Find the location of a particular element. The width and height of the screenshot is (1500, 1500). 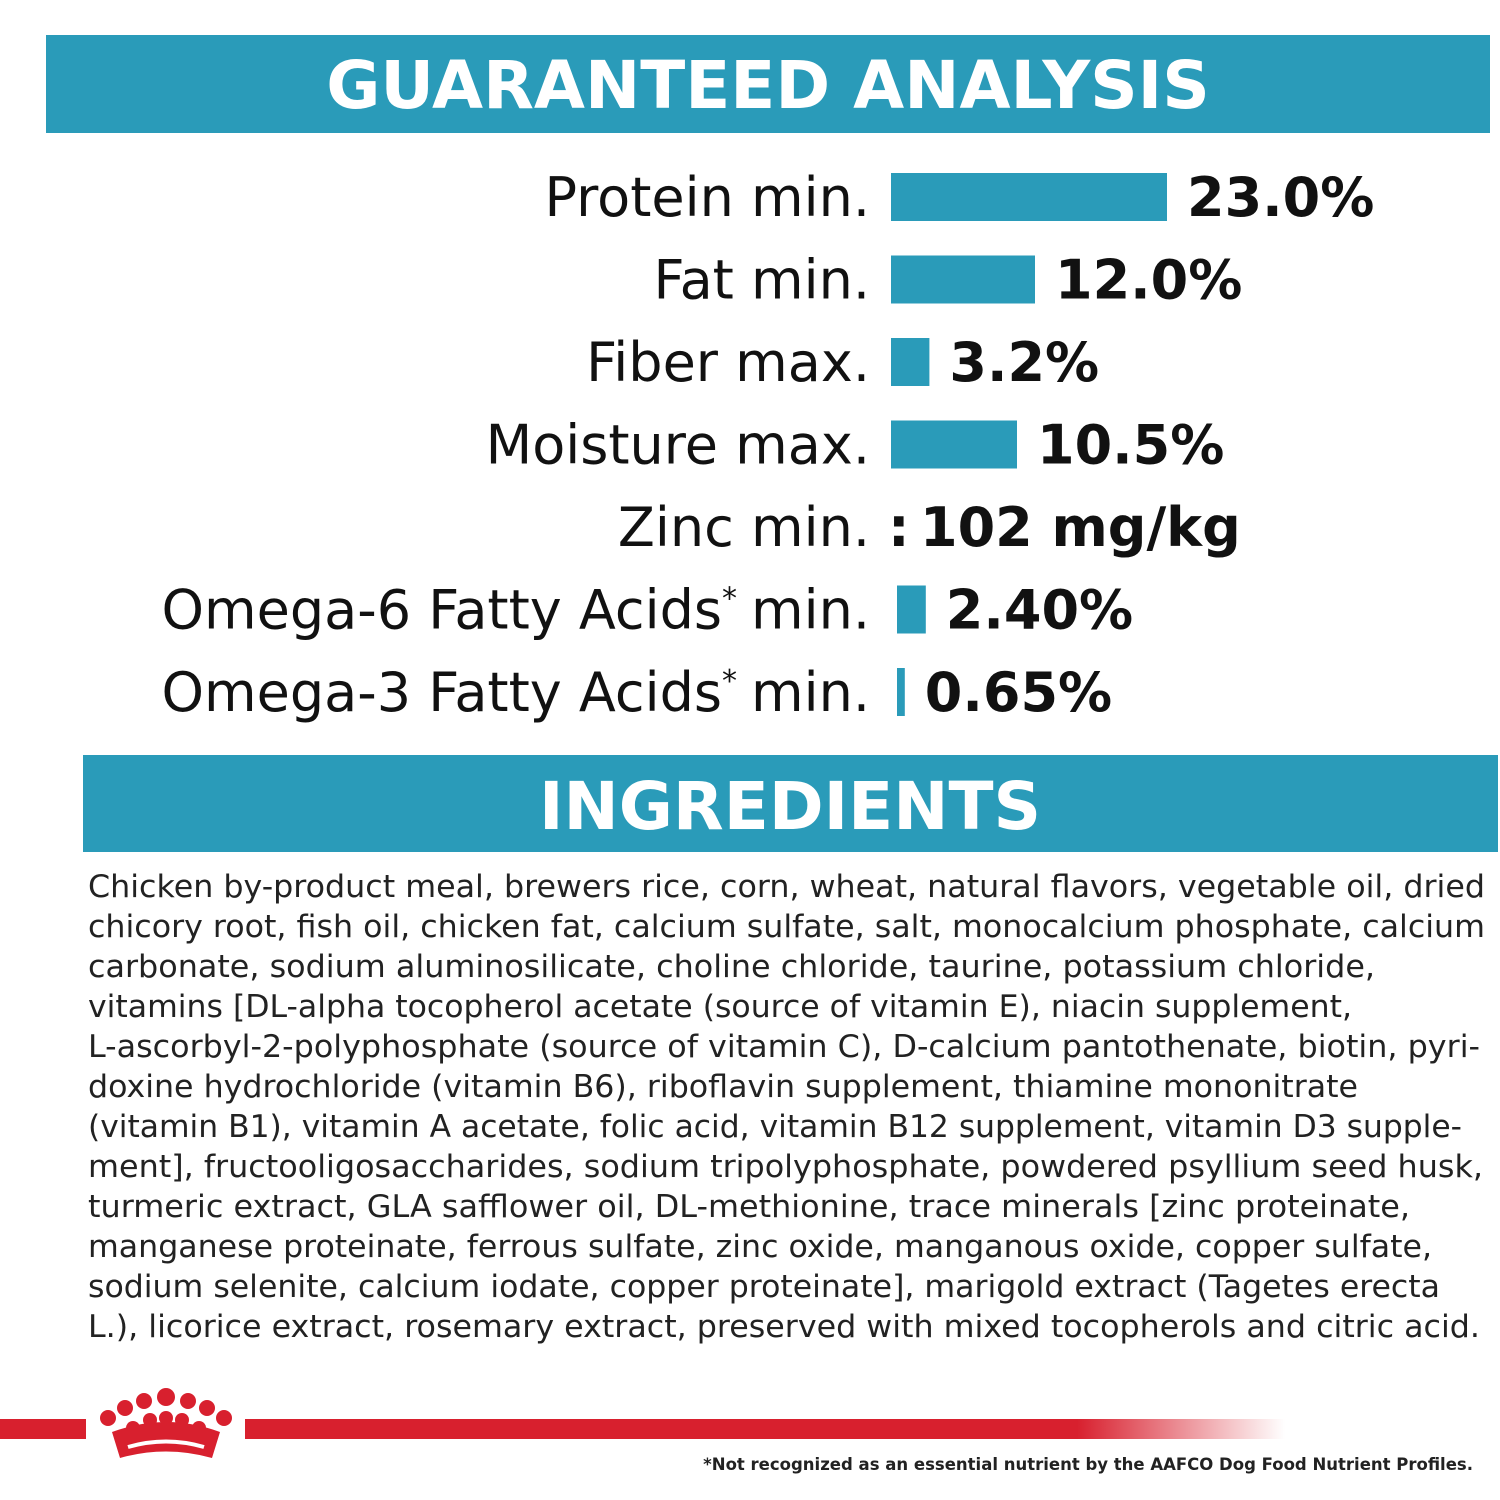

row-label: Zinc min. is located at coordinates (744, 527).